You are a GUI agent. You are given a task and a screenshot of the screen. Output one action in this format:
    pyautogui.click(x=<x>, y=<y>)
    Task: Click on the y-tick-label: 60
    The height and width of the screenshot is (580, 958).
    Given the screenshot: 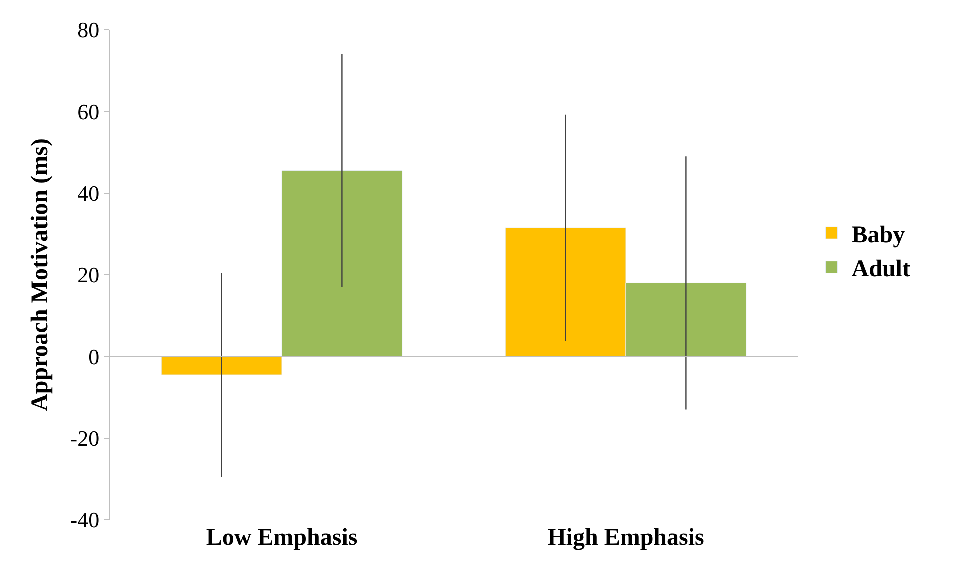 What is the action you would take?
    pyautogui.click(x=89, y=111)
    